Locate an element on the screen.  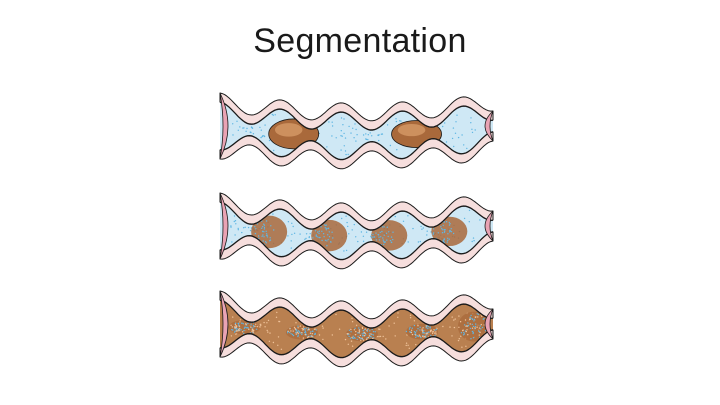
upper-intestinal-wall is located at coordinates (356, 309).